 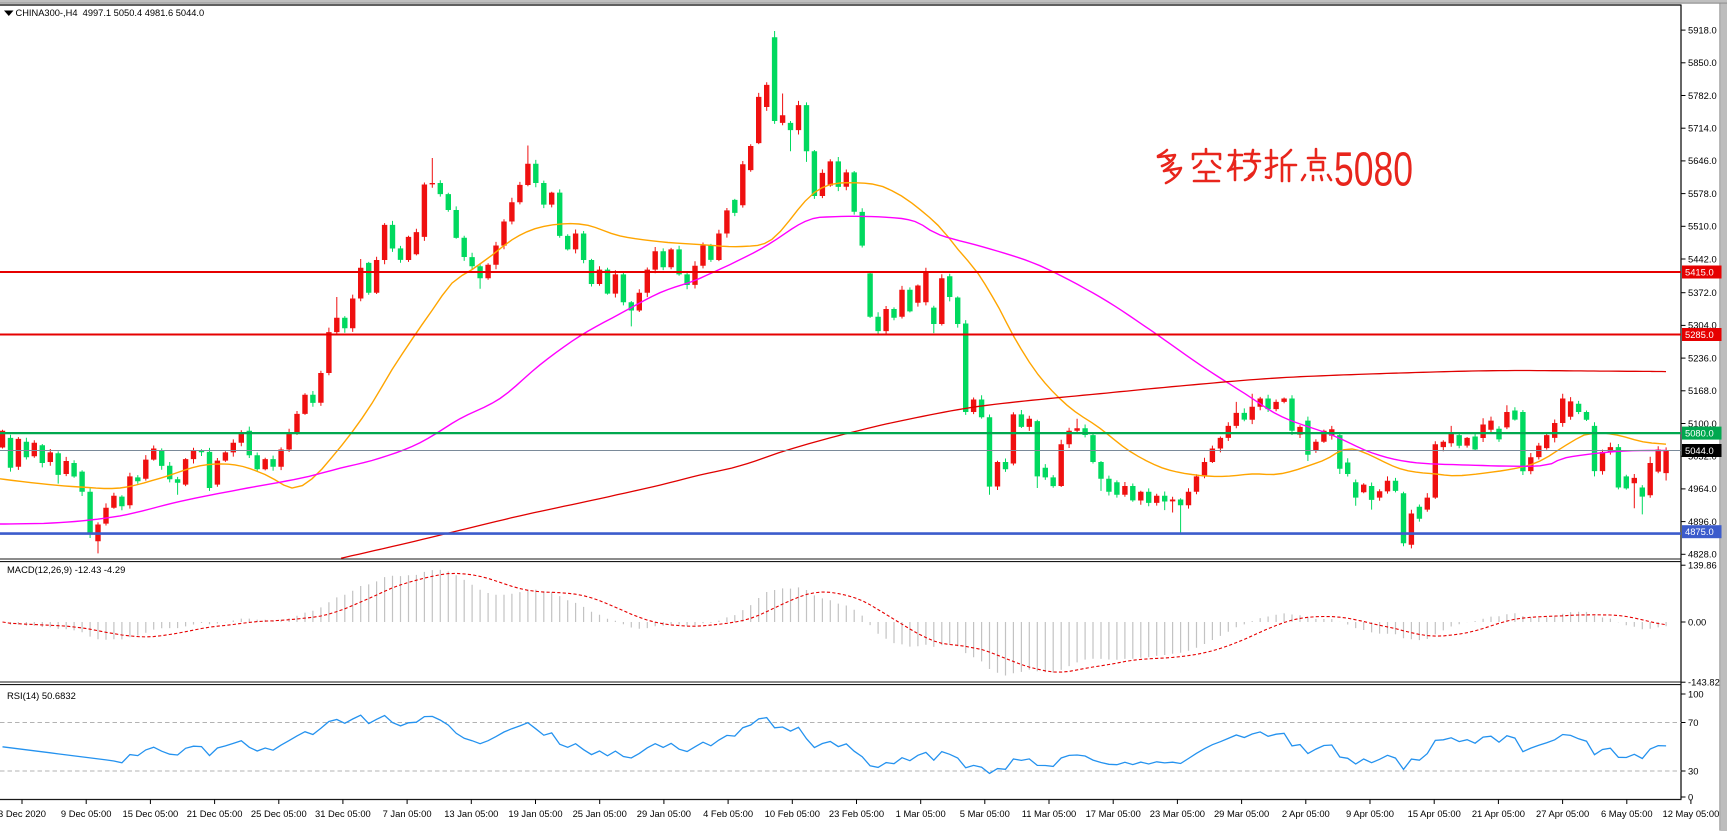 What do you see at coordinates (1702, 160) in the screenshot?
I see `svg-text: 5646.0` at bounding box center [1702, 160].